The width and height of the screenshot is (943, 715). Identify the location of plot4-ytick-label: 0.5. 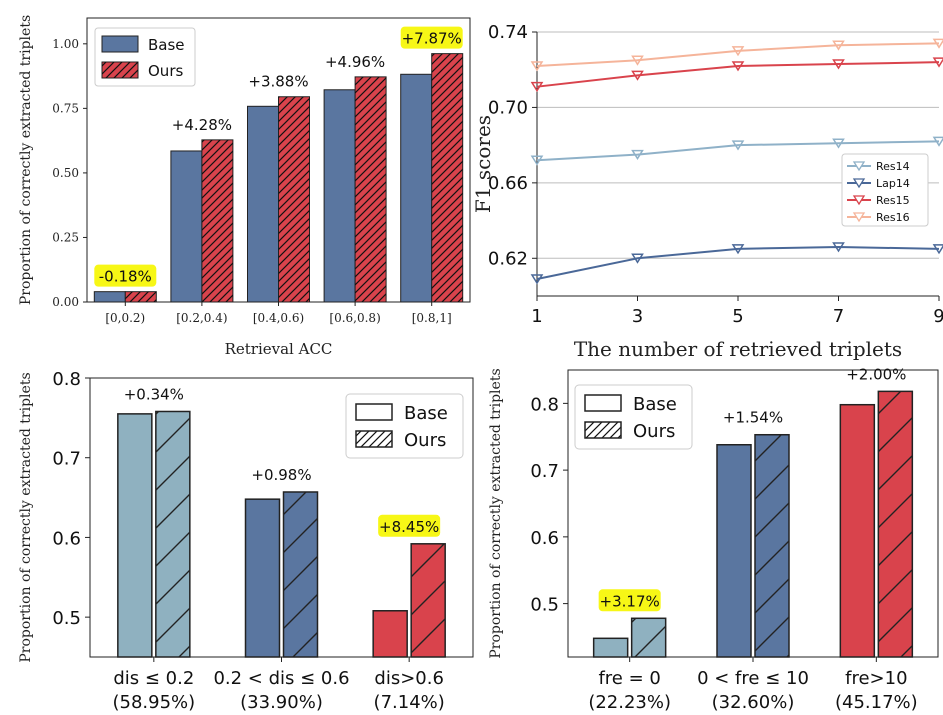
(544, 605).